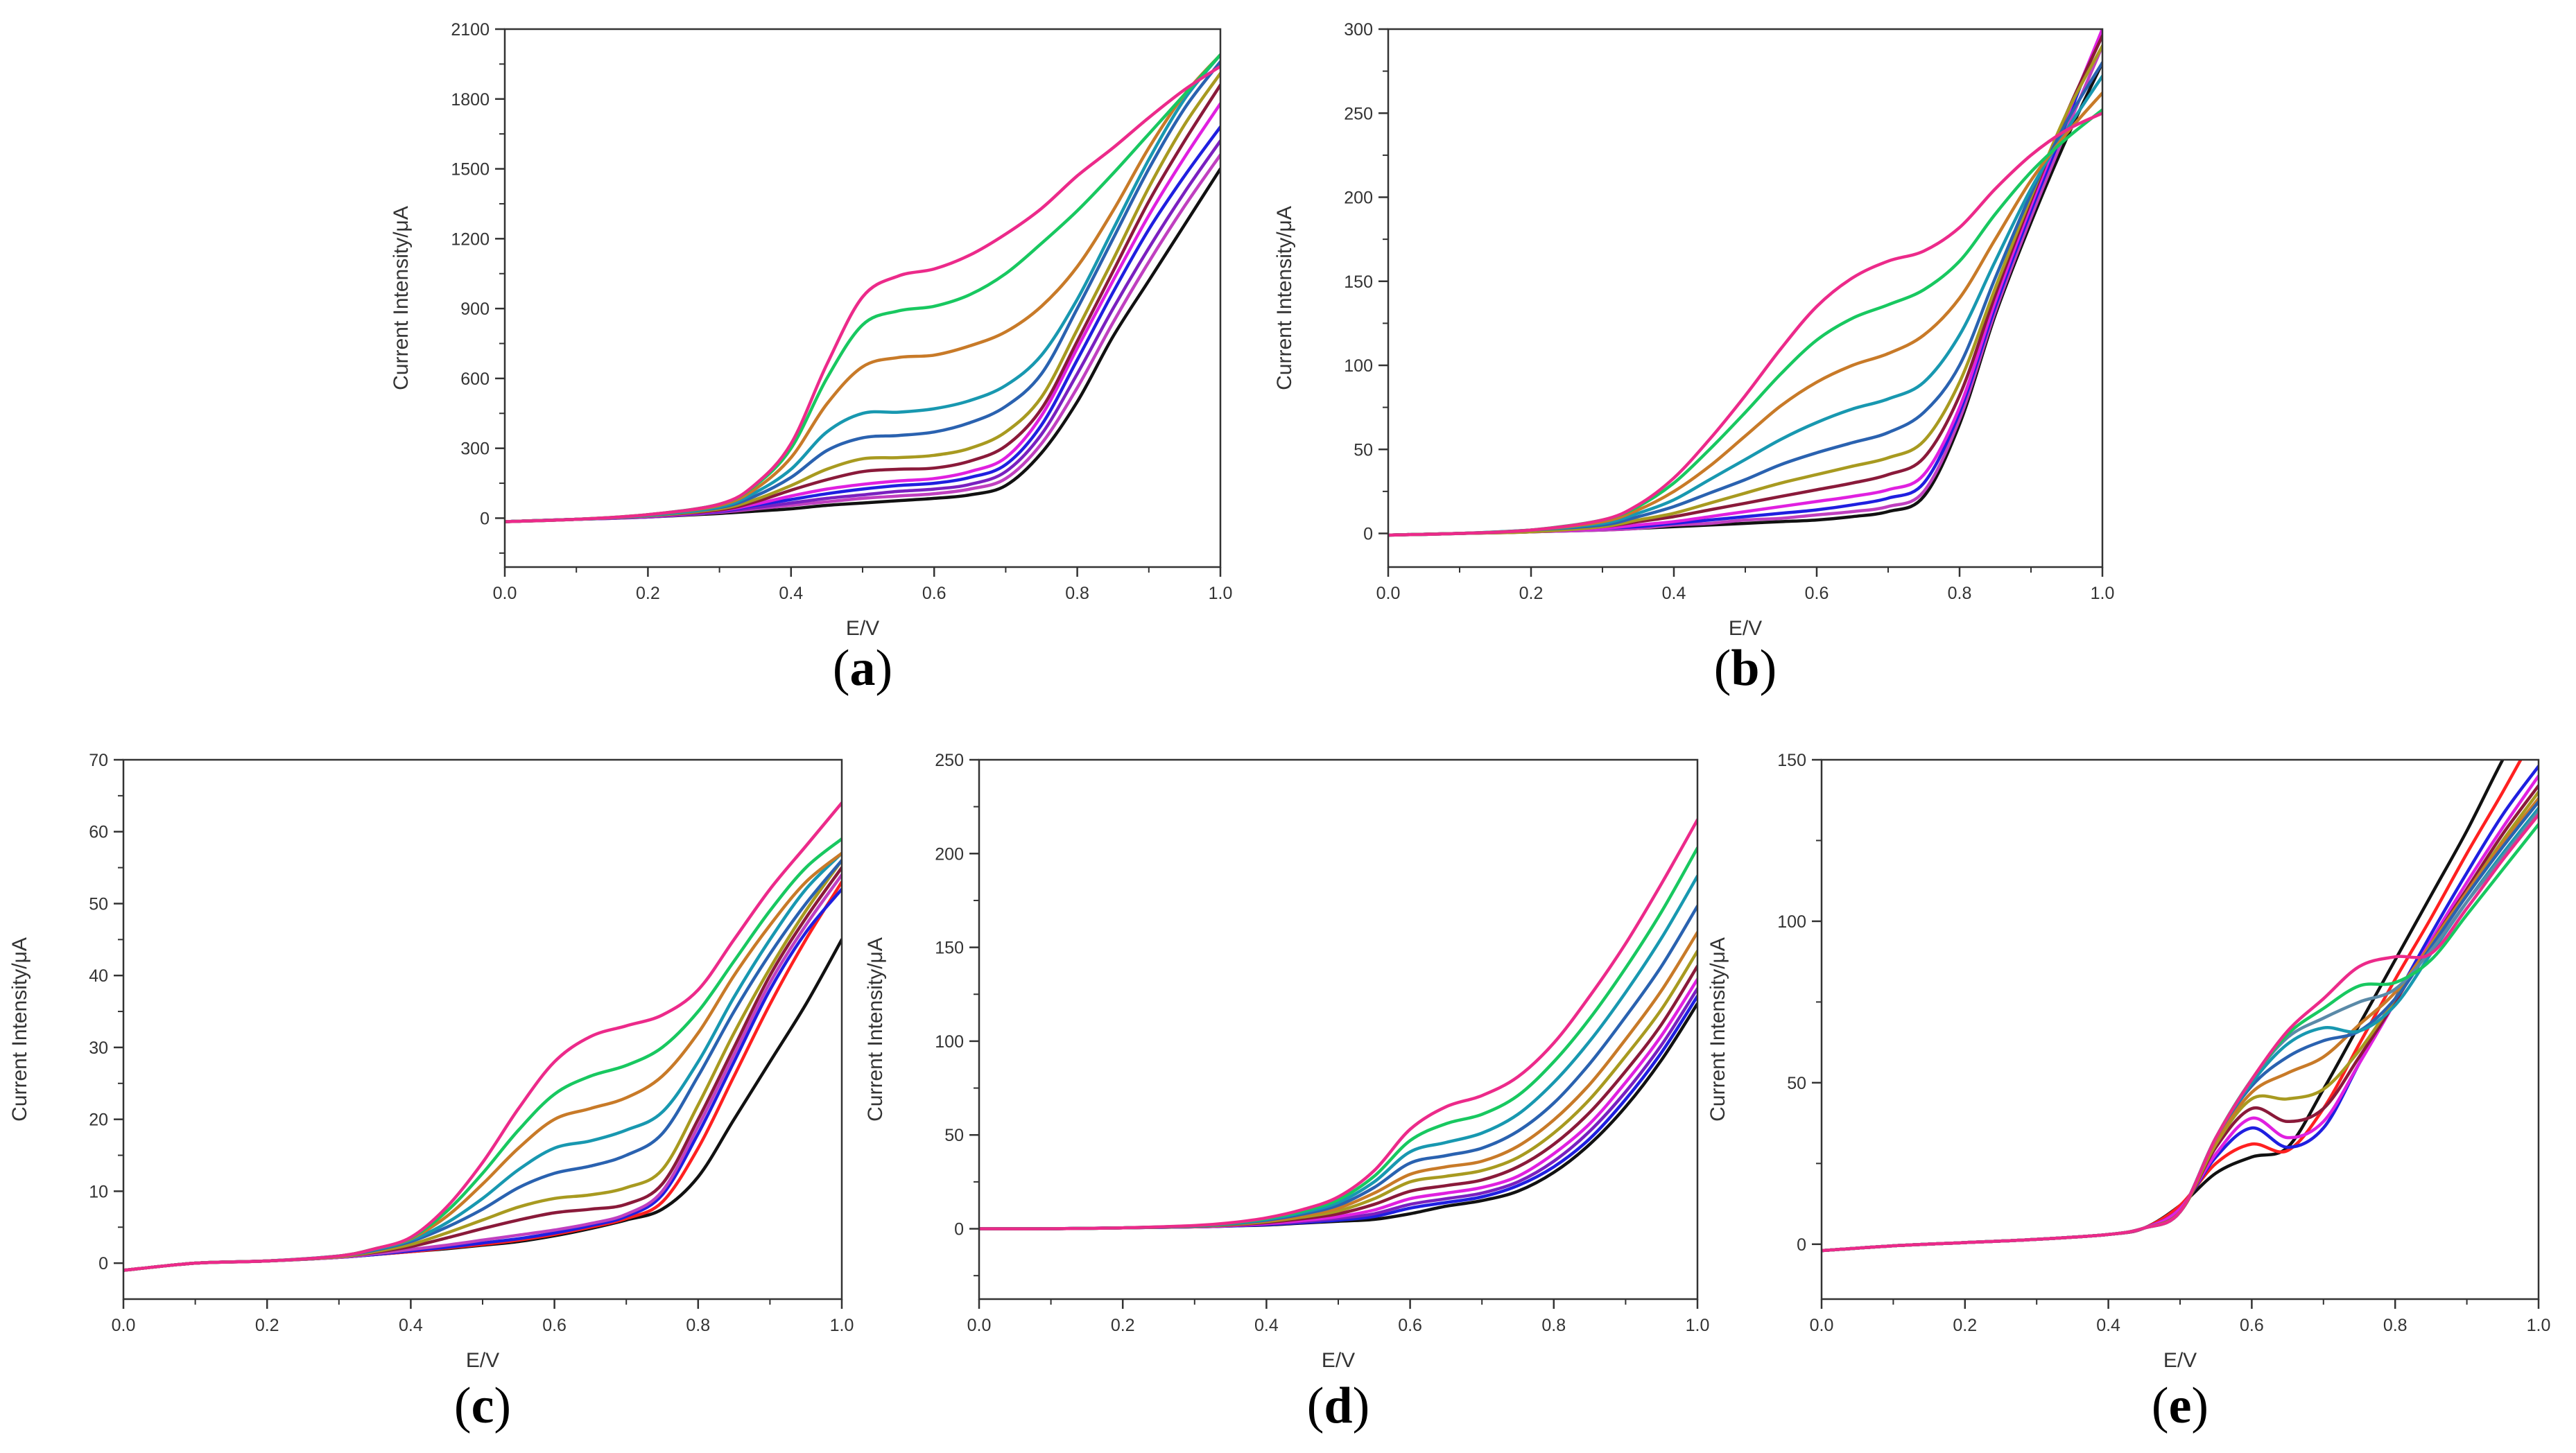 This screenshot has height=1453, width=2576. Describe the element at coordinates (98, 976) in the screenshot. I see `y-tick-label: 40` at that location.